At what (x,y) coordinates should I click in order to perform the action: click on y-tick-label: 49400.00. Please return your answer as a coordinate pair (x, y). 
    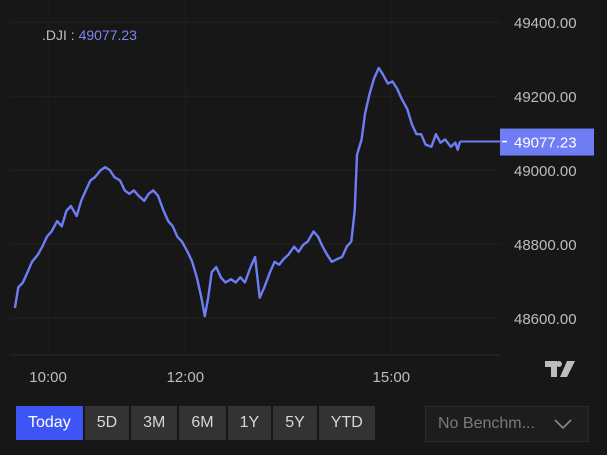
    Looking at the image, I should click on (545, 23).